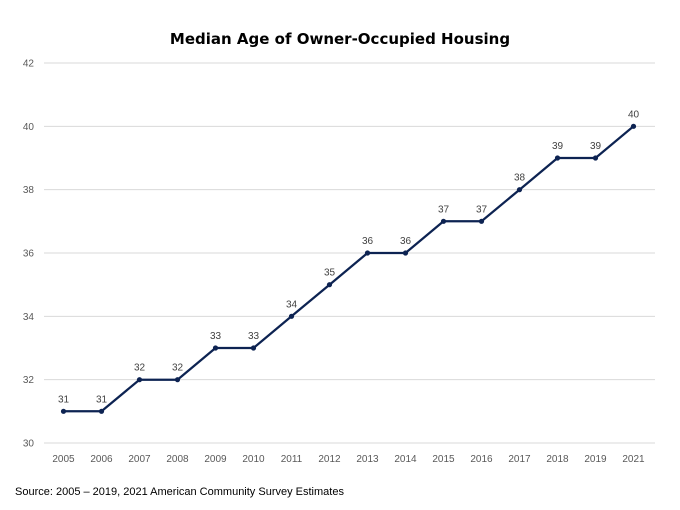  What do you see at coordinates (177, 459) in the screenshot?
I see `x-tick-label-2008: 2008` at bounding box center [177, 459].